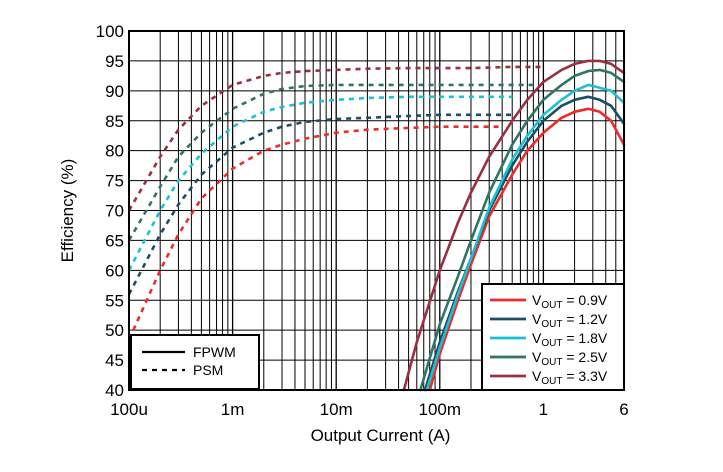  I want to click on y-tick-label: 90, so click(114, 91).